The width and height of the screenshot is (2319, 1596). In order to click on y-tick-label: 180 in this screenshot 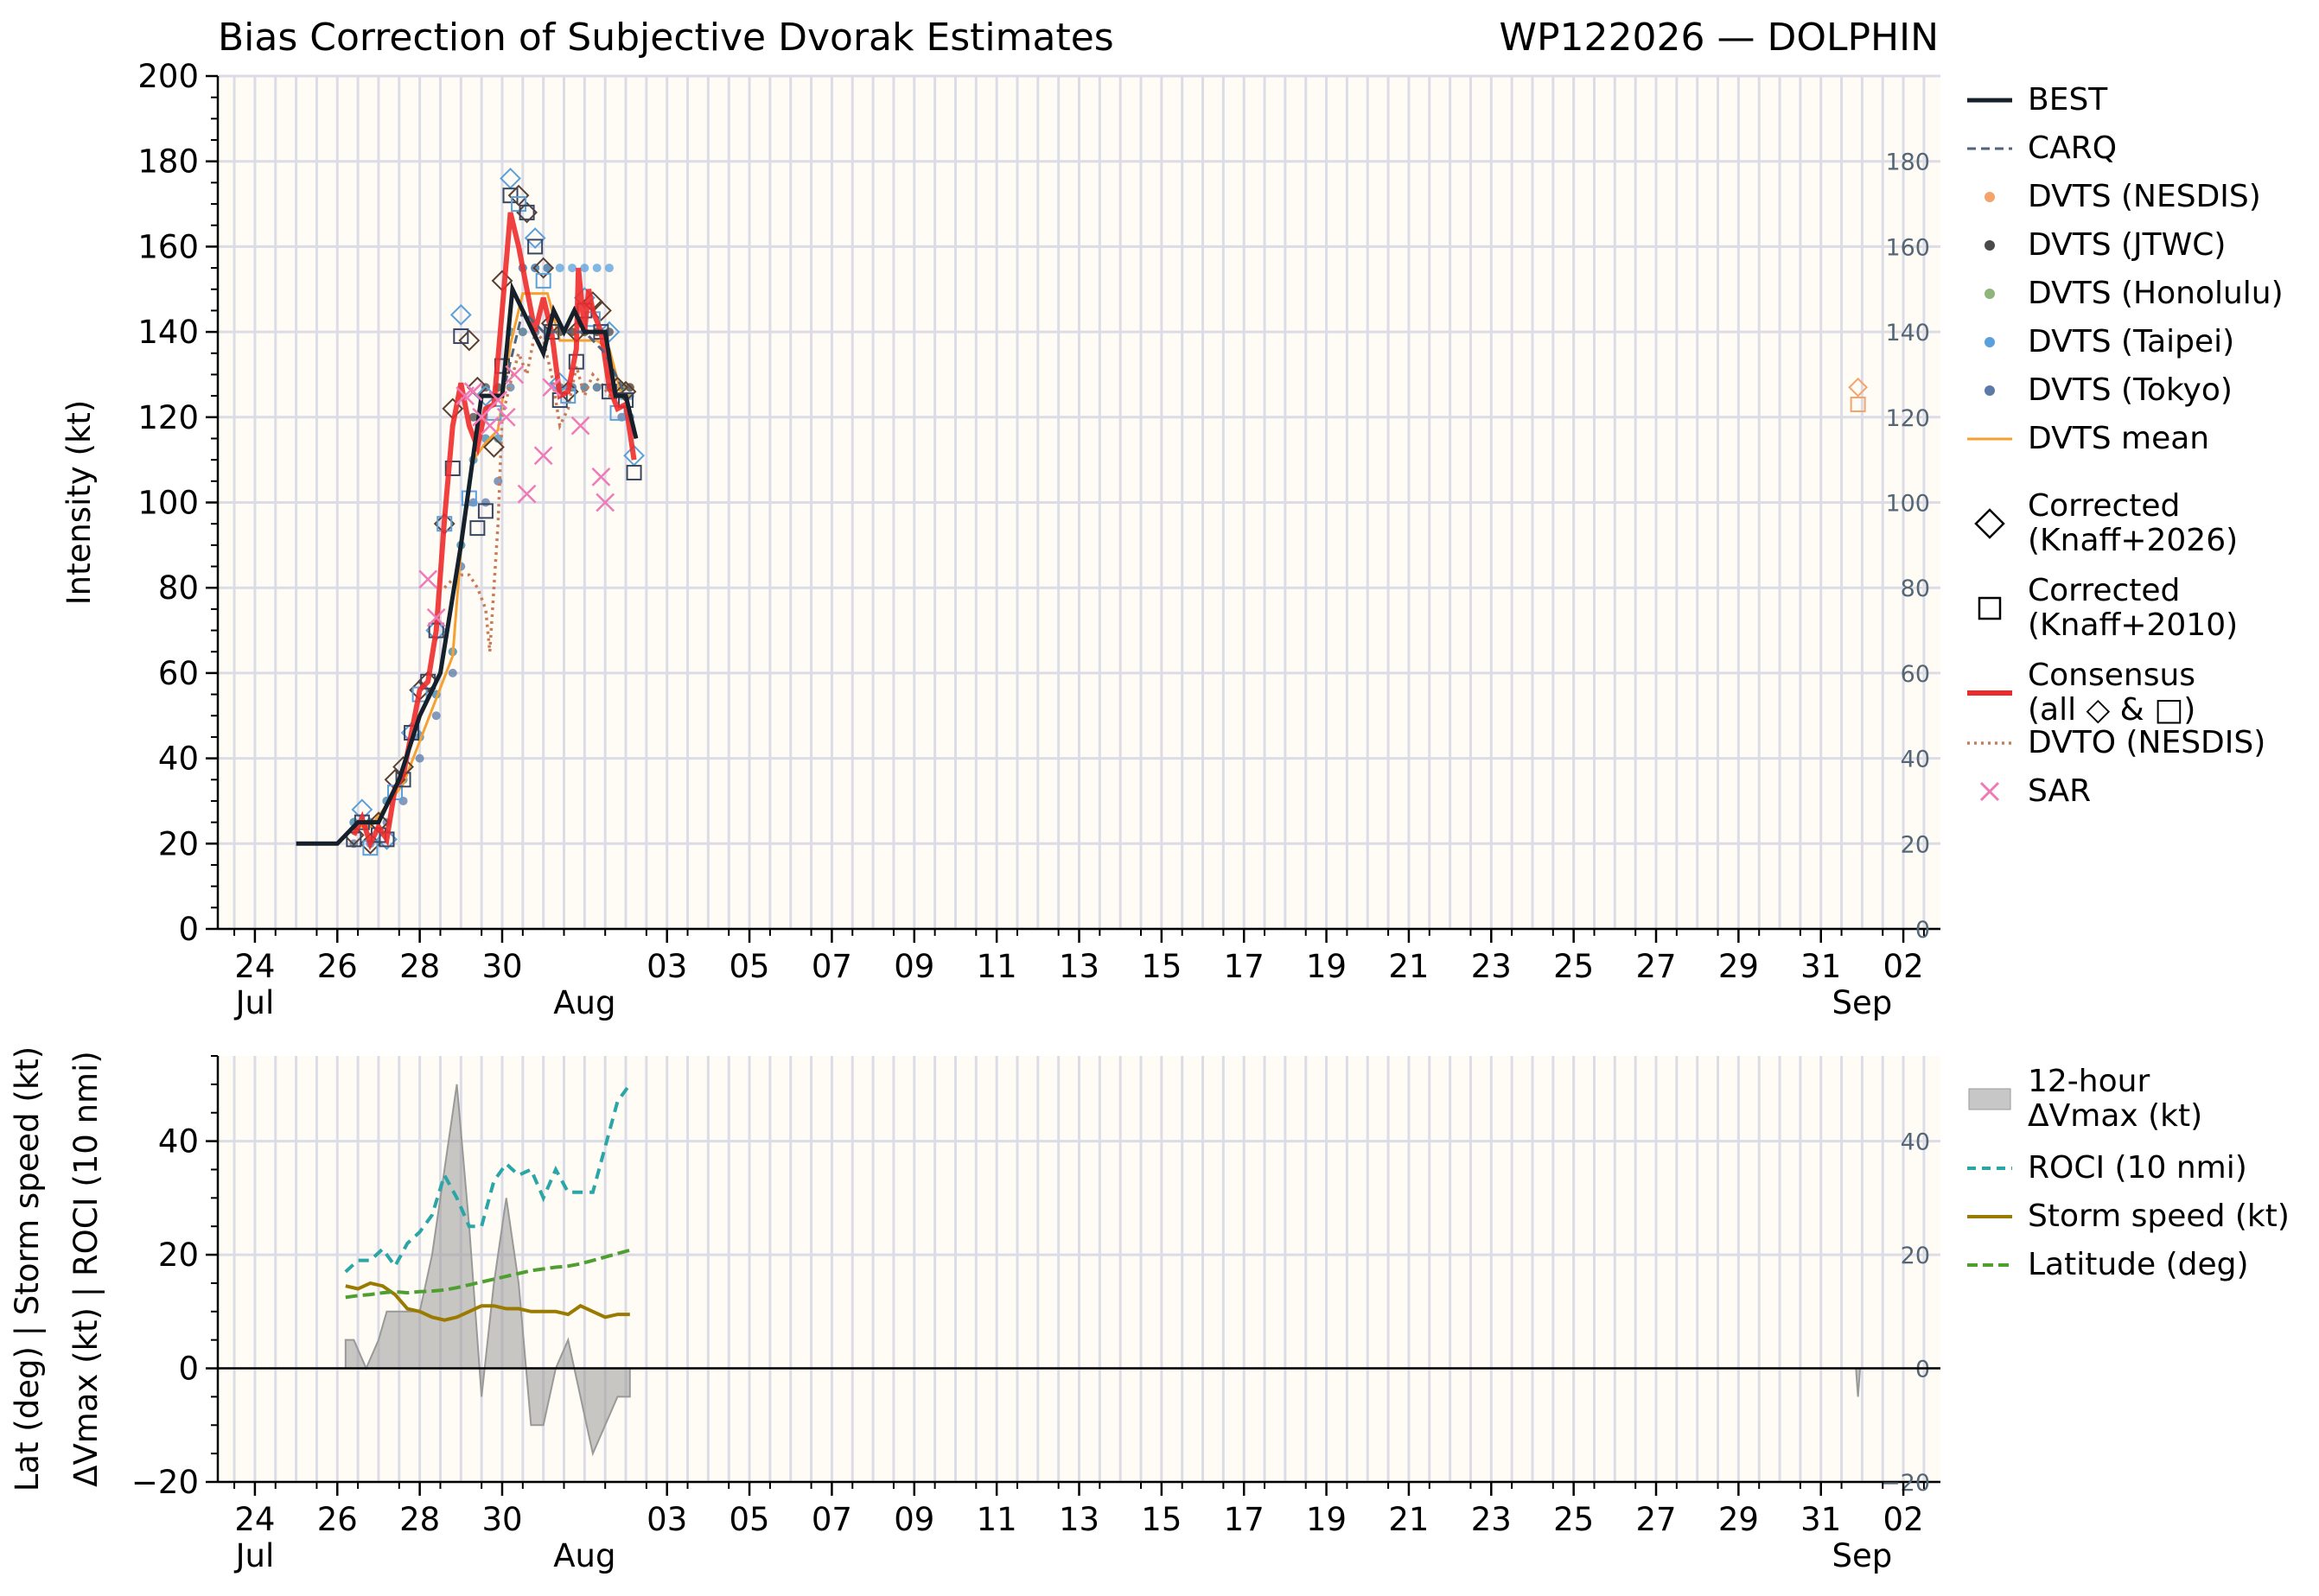, I will do `click(168, 162)`.